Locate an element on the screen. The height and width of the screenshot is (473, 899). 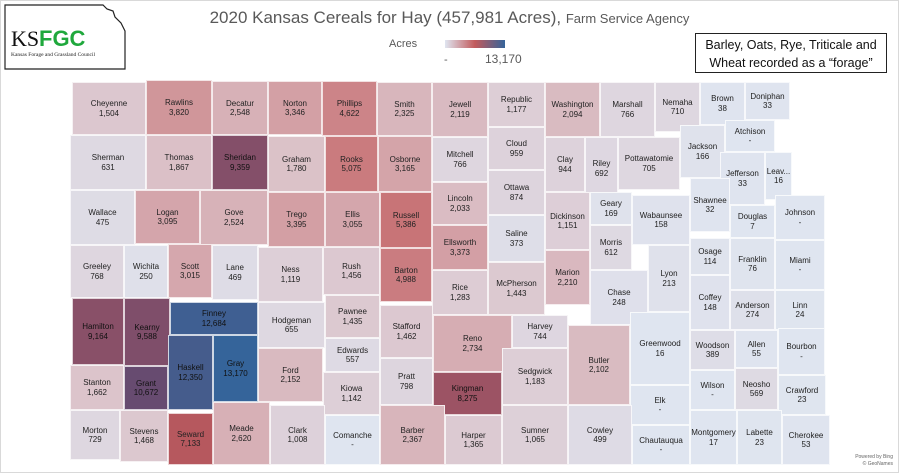
county-wallace: Wallace 475 is located at coordinates (102, 217).